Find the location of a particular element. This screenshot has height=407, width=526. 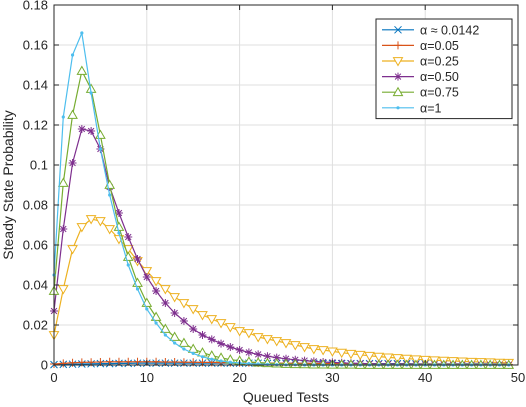

x-tick-label: 40 is located at coordinates (425, 377).